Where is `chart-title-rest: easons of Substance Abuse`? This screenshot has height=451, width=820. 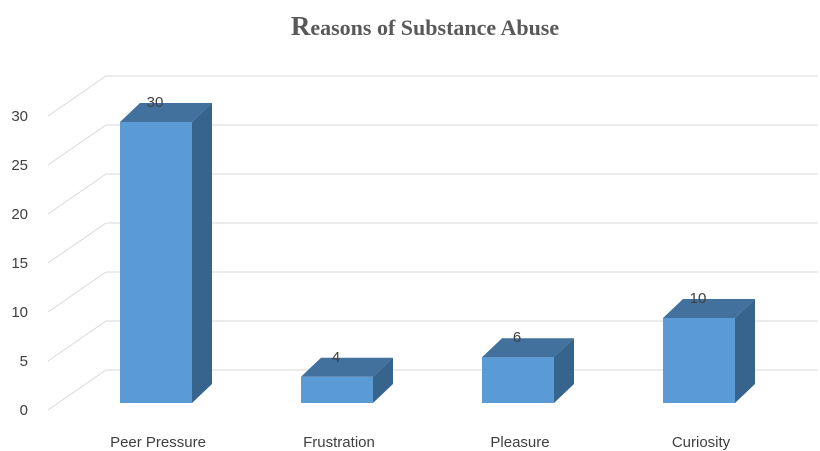
chart-title-rest: easons of Substance Abuse is located at coordinates (434, 27).